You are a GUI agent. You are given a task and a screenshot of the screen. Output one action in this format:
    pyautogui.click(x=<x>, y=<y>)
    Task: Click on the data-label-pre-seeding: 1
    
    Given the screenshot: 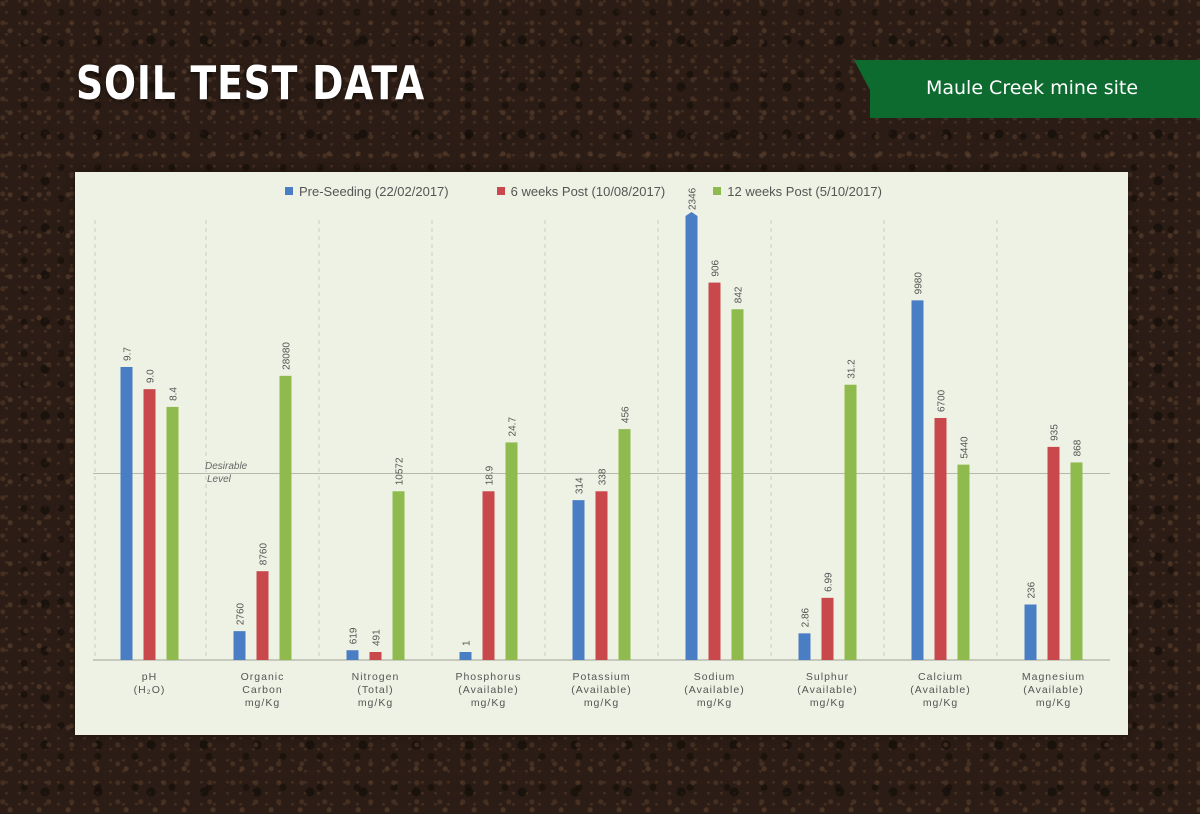 What is the action you would take?
    pyautogui.click(x=467, y=643)
    